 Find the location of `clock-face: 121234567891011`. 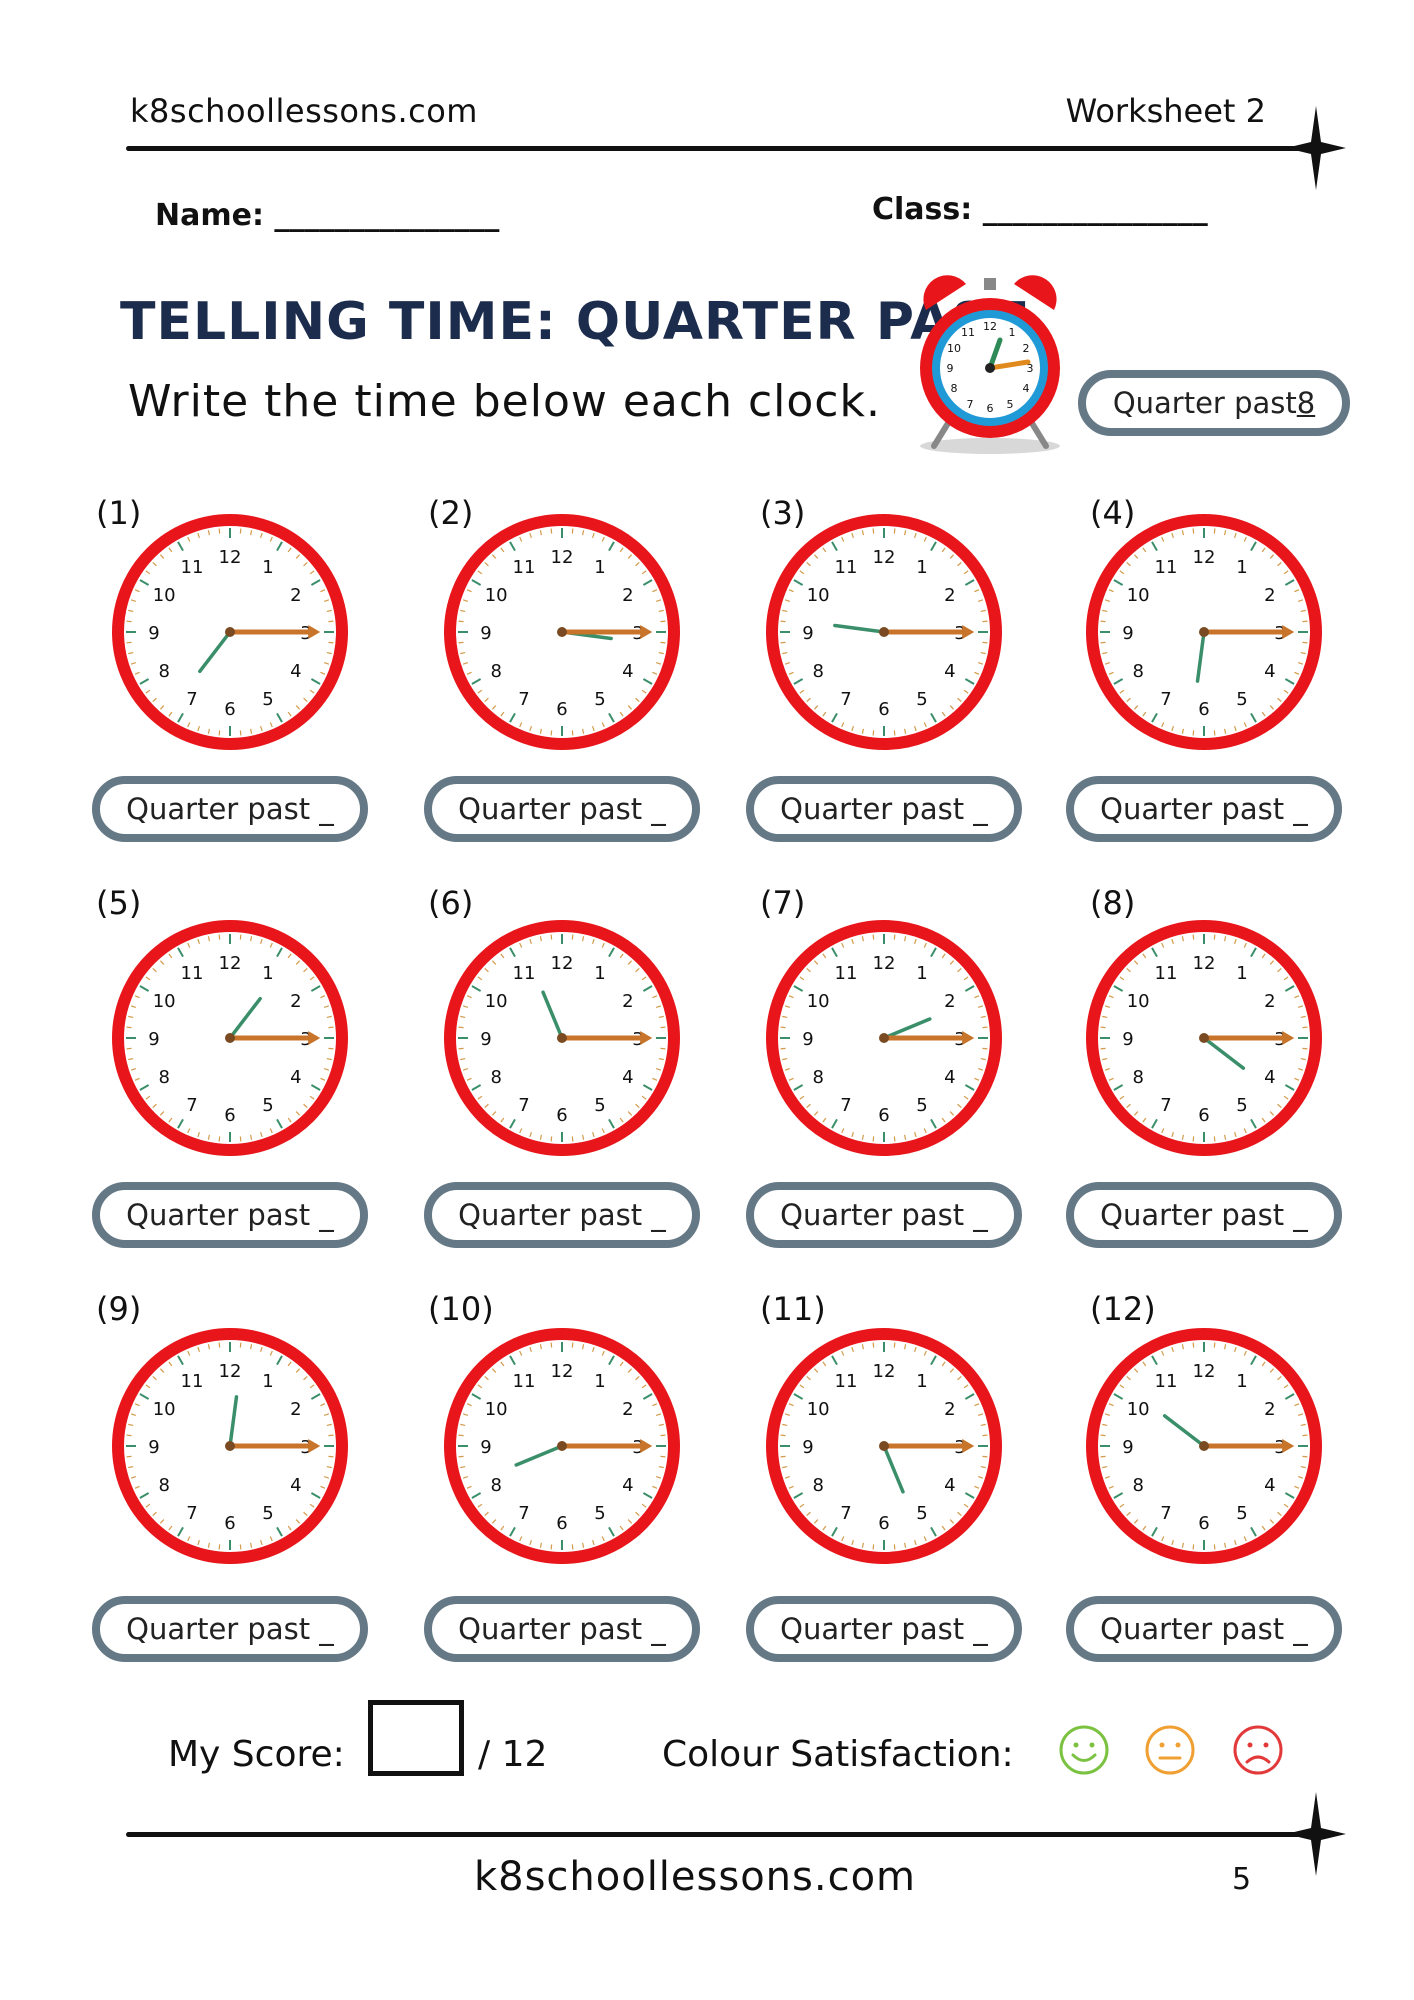

clock-face: 121234567891011 is located at coordinates (884, 632).